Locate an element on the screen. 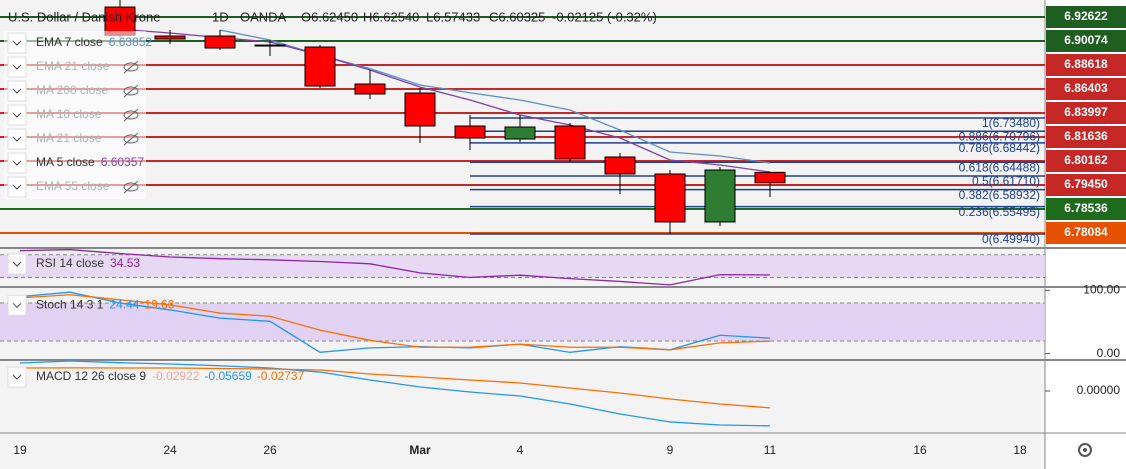  high: H6.62540 is located at coordinates (391, 16).